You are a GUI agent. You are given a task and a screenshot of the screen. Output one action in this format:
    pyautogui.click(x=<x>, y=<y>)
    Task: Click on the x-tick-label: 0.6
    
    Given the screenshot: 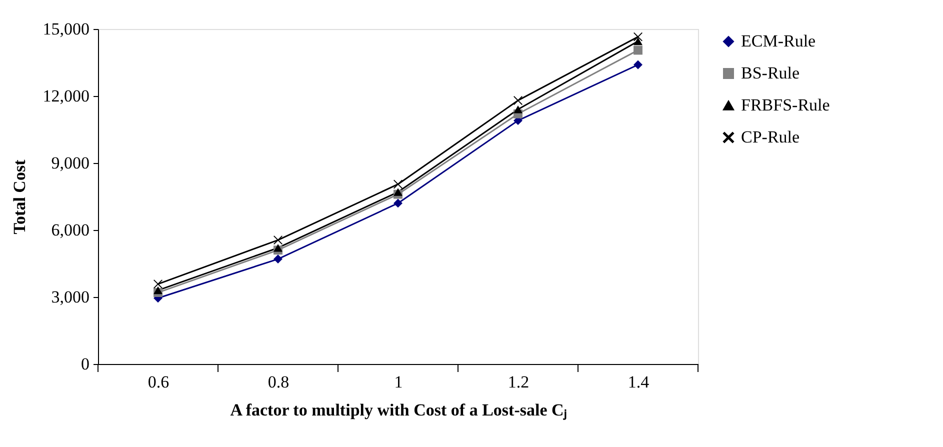 What is the action you would take?
    pyautogui.click(x=159, y=382)
    